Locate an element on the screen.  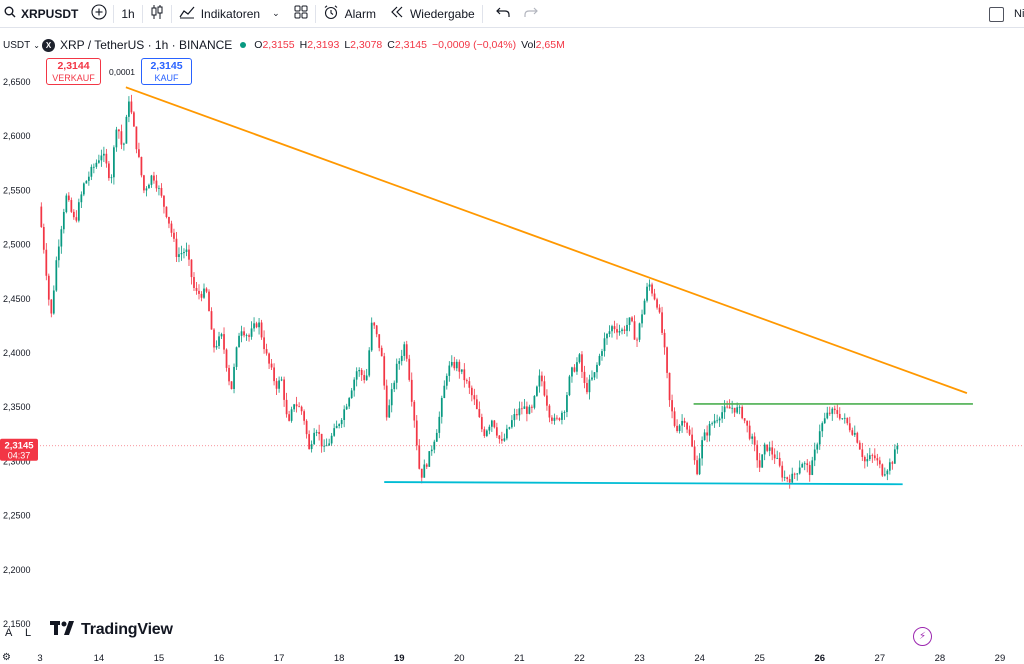
tradingview-logo: TradingView is located at coordinates (111, 630).